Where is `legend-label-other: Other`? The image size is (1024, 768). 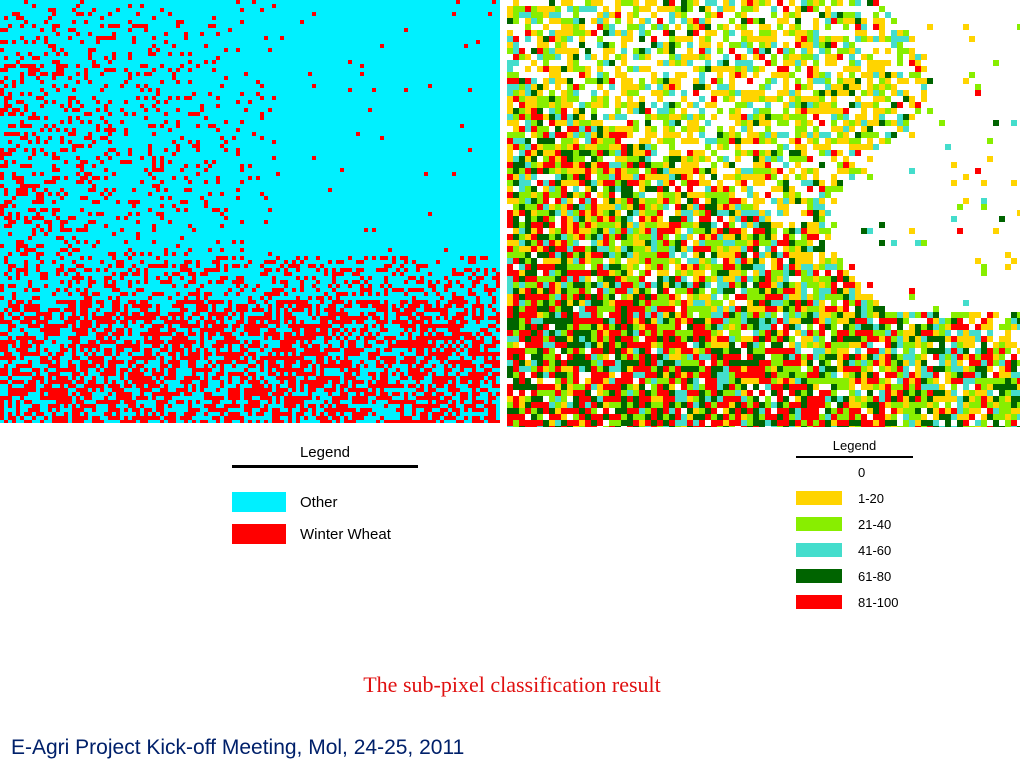
legend-label-other: Other is located at coordinates (319, 502).